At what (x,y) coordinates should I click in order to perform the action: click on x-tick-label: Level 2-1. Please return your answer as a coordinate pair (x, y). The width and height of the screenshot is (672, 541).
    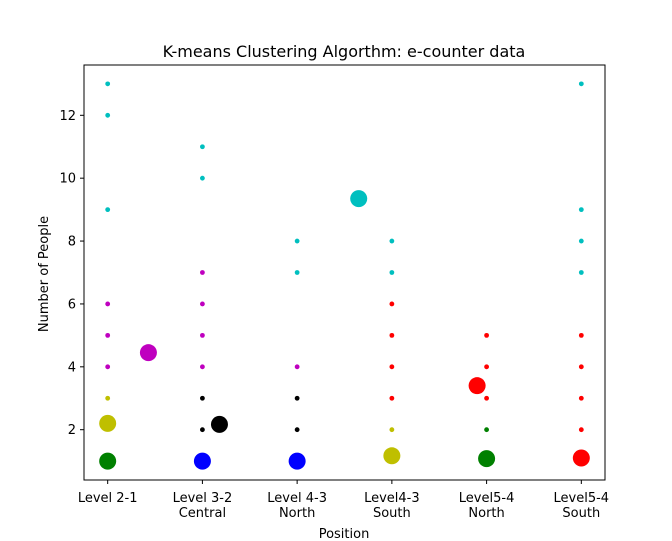
    Looking at the image, I should click on (108, 498).